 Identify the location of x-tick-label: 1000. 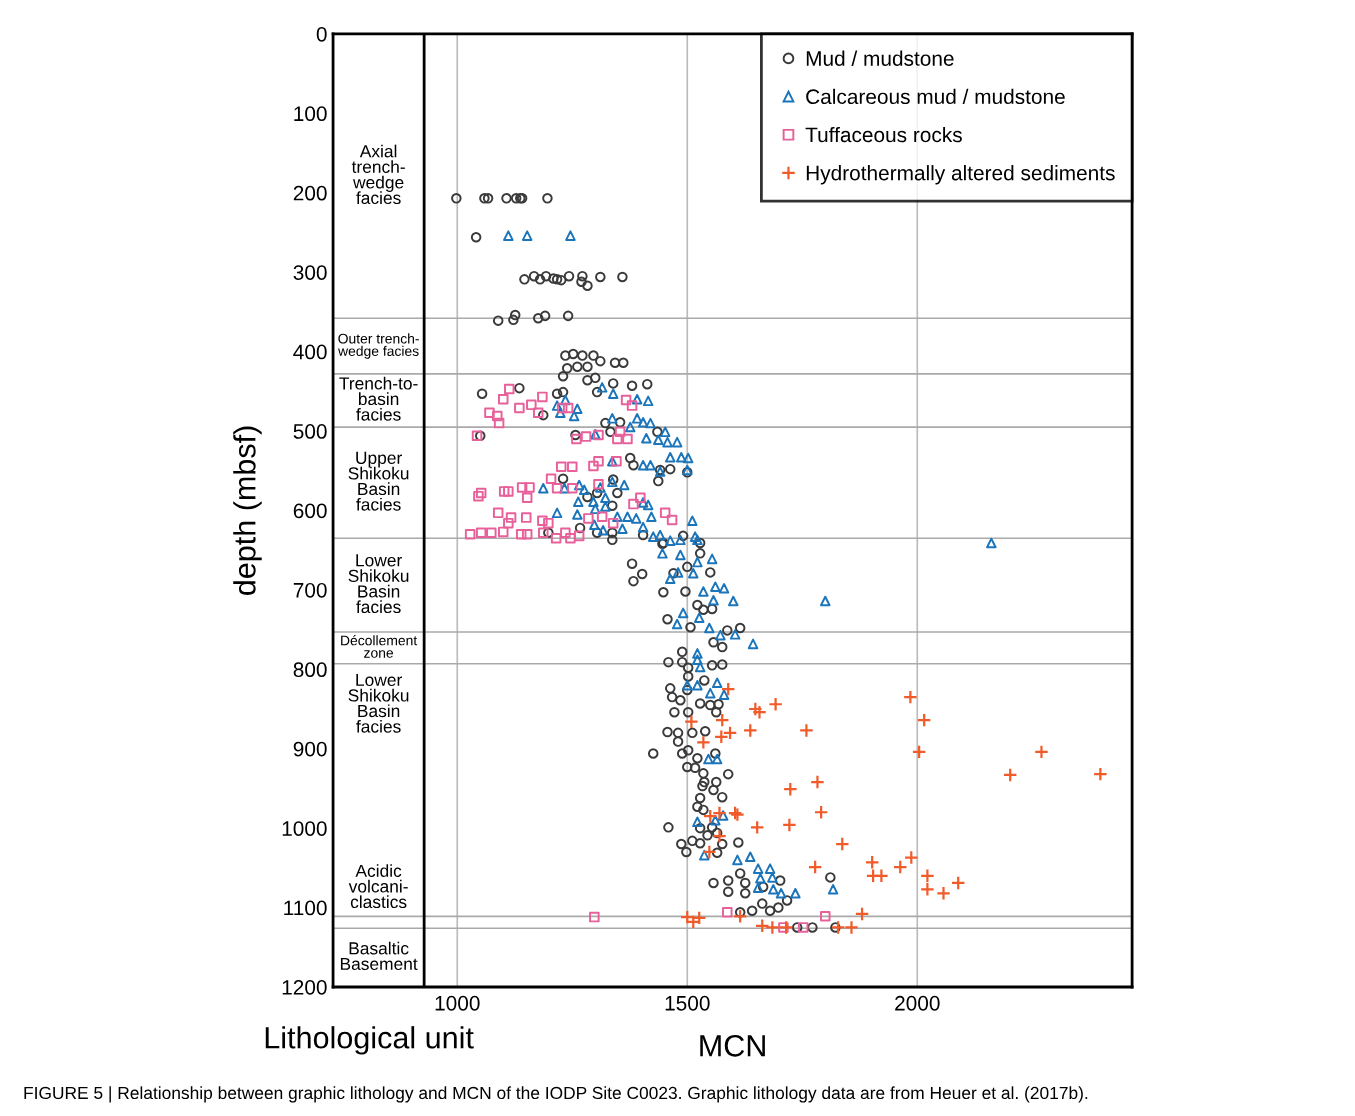
(457, 1003).